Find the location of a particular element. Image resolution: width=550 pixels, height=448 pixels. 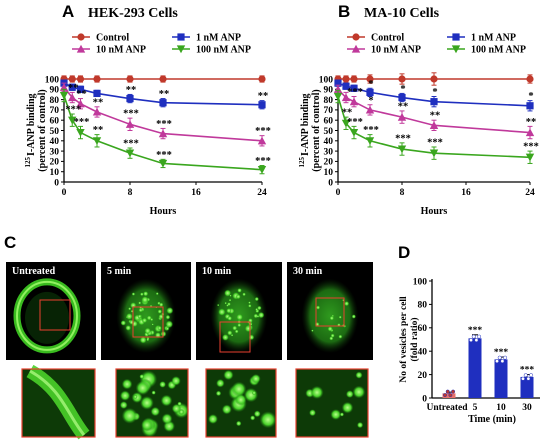

zoom-inset-background is located at coordinates (332, 403).